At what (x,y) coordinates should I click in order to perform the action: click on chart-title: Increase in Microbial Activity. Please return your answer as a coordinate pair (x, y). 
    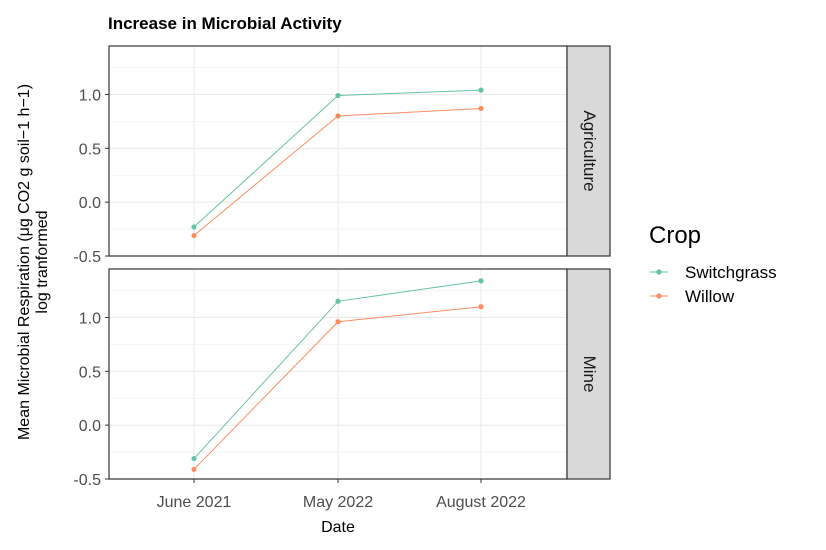
    Looking at the image, I should click on (225, 23).